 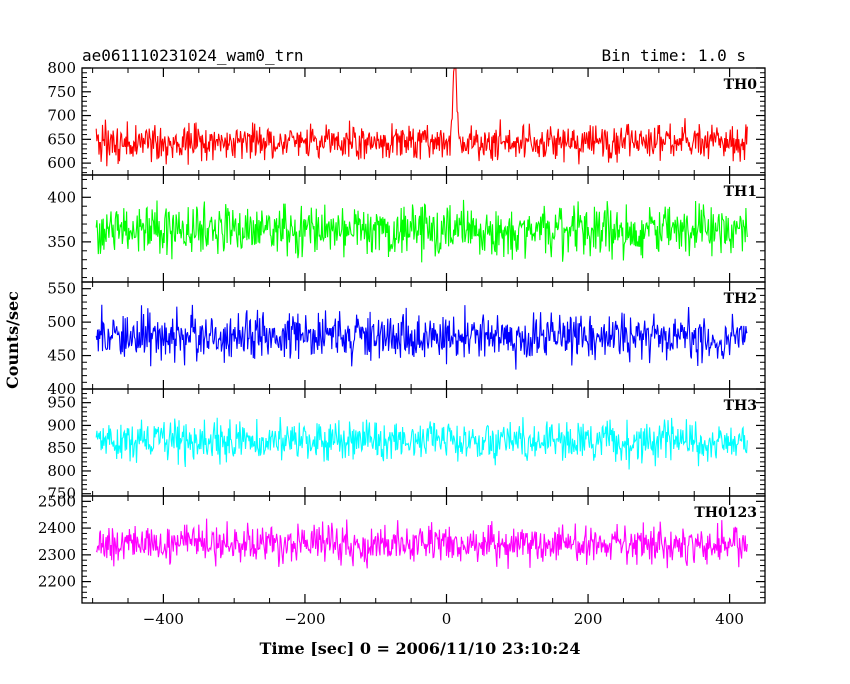 What do you see at coordinates (421, 443) in the screenshot?
I see `series-line-th3` at bounding box center [421, 443].